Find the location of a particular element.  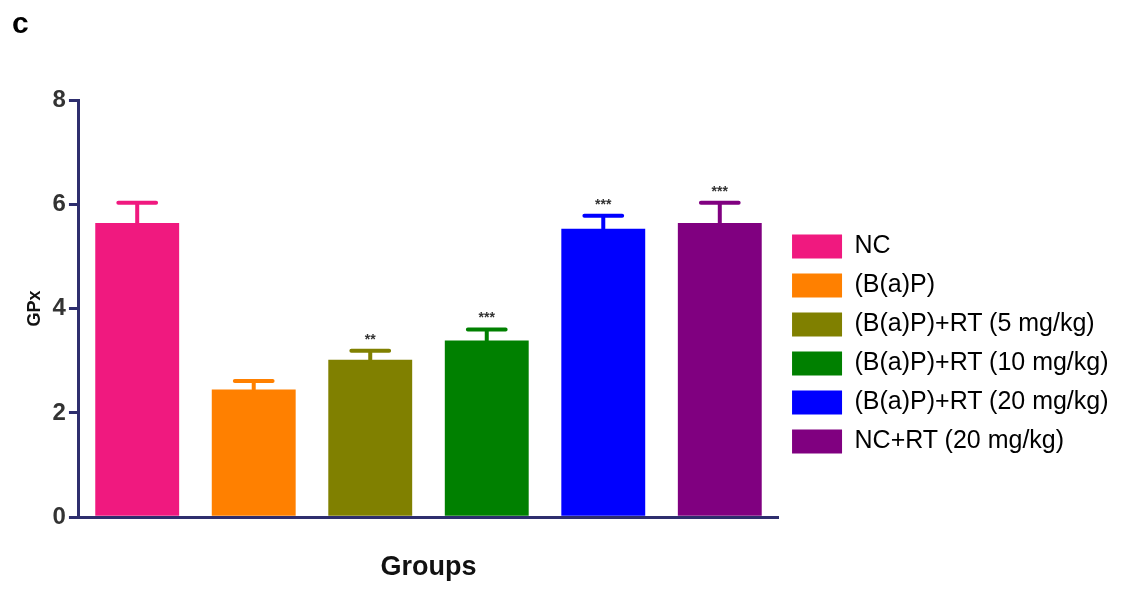

annotation: ** is located at coordinates (370, 338).